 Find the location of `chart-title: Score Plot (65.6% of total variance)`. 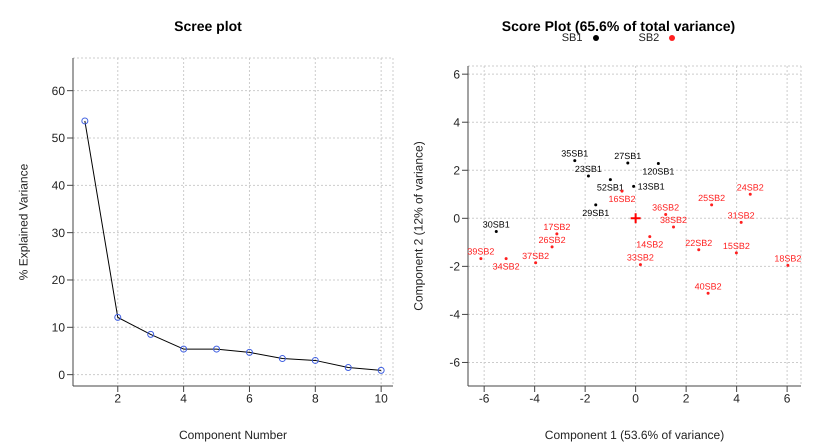

chart-title: Score Plot (65.6% of total variance) is located at coordinates (618, 26).